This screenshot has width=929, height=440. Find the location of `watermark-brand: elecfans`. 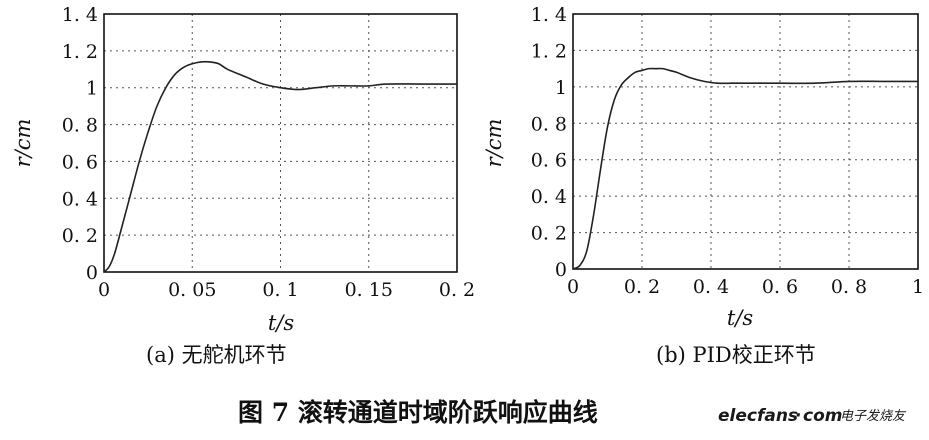

watermark-brand: elecfans is located at coordinates (758, 416).